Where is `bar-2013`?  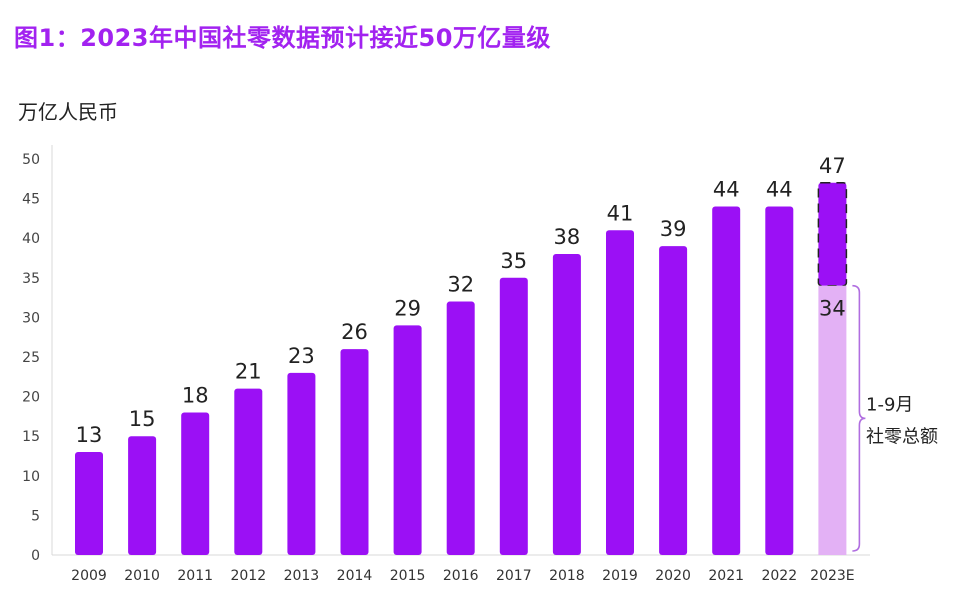
bar-2013 is located at coordinates (301, 463).